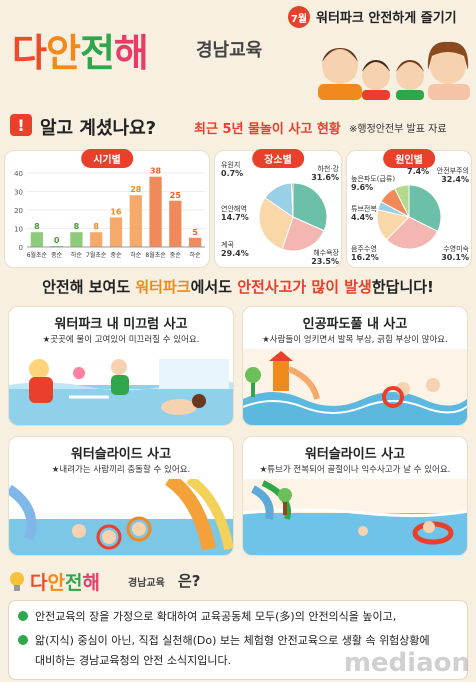  I want to click on data-label: 5, so click(195, 232).